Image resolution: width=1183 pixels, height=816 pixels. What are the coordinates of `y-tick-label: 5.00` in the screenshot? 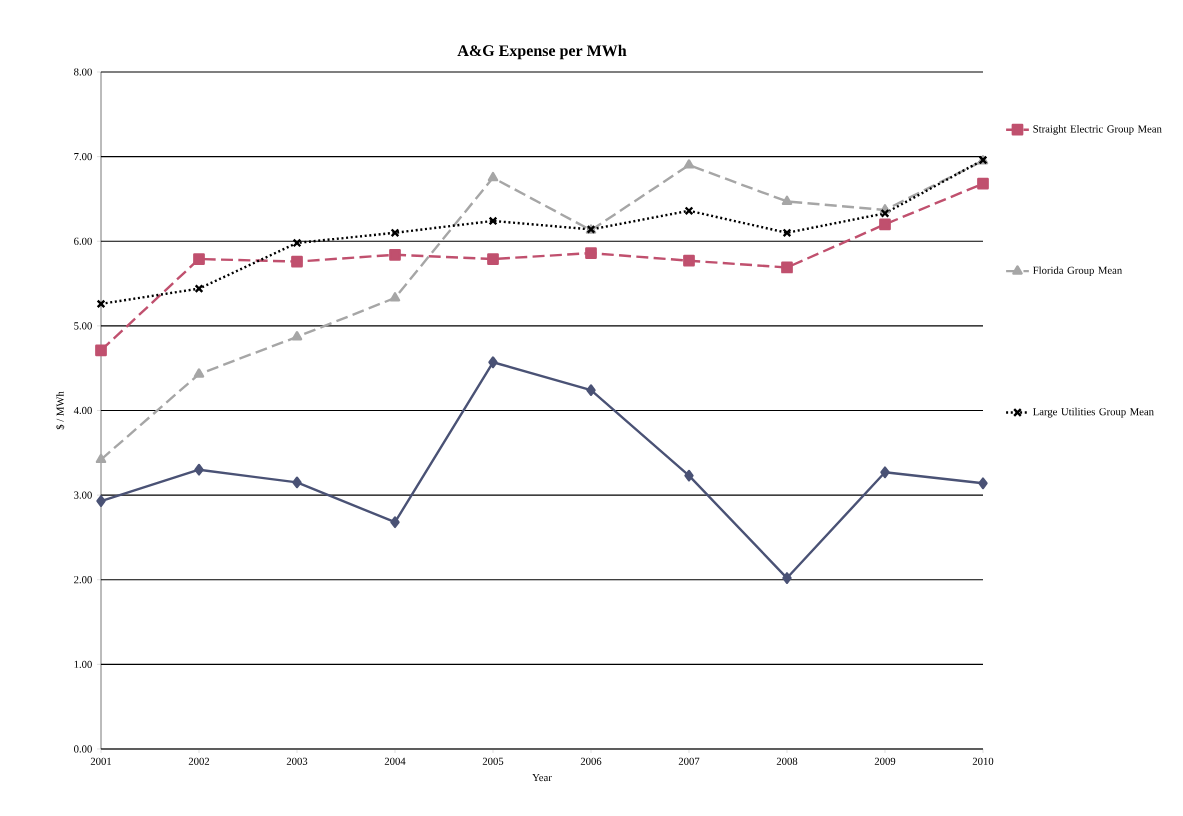 It's located at (83, 326).